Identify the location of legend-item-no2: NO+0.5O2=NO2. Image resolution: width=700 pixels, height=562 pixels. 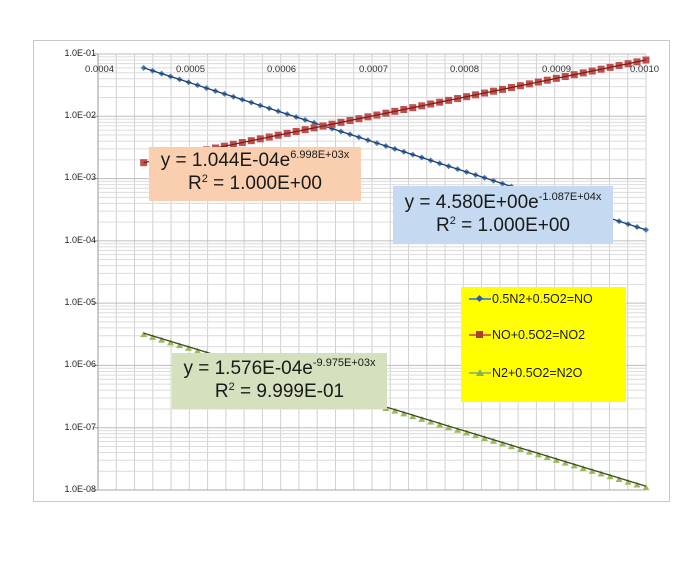
(527, 335).